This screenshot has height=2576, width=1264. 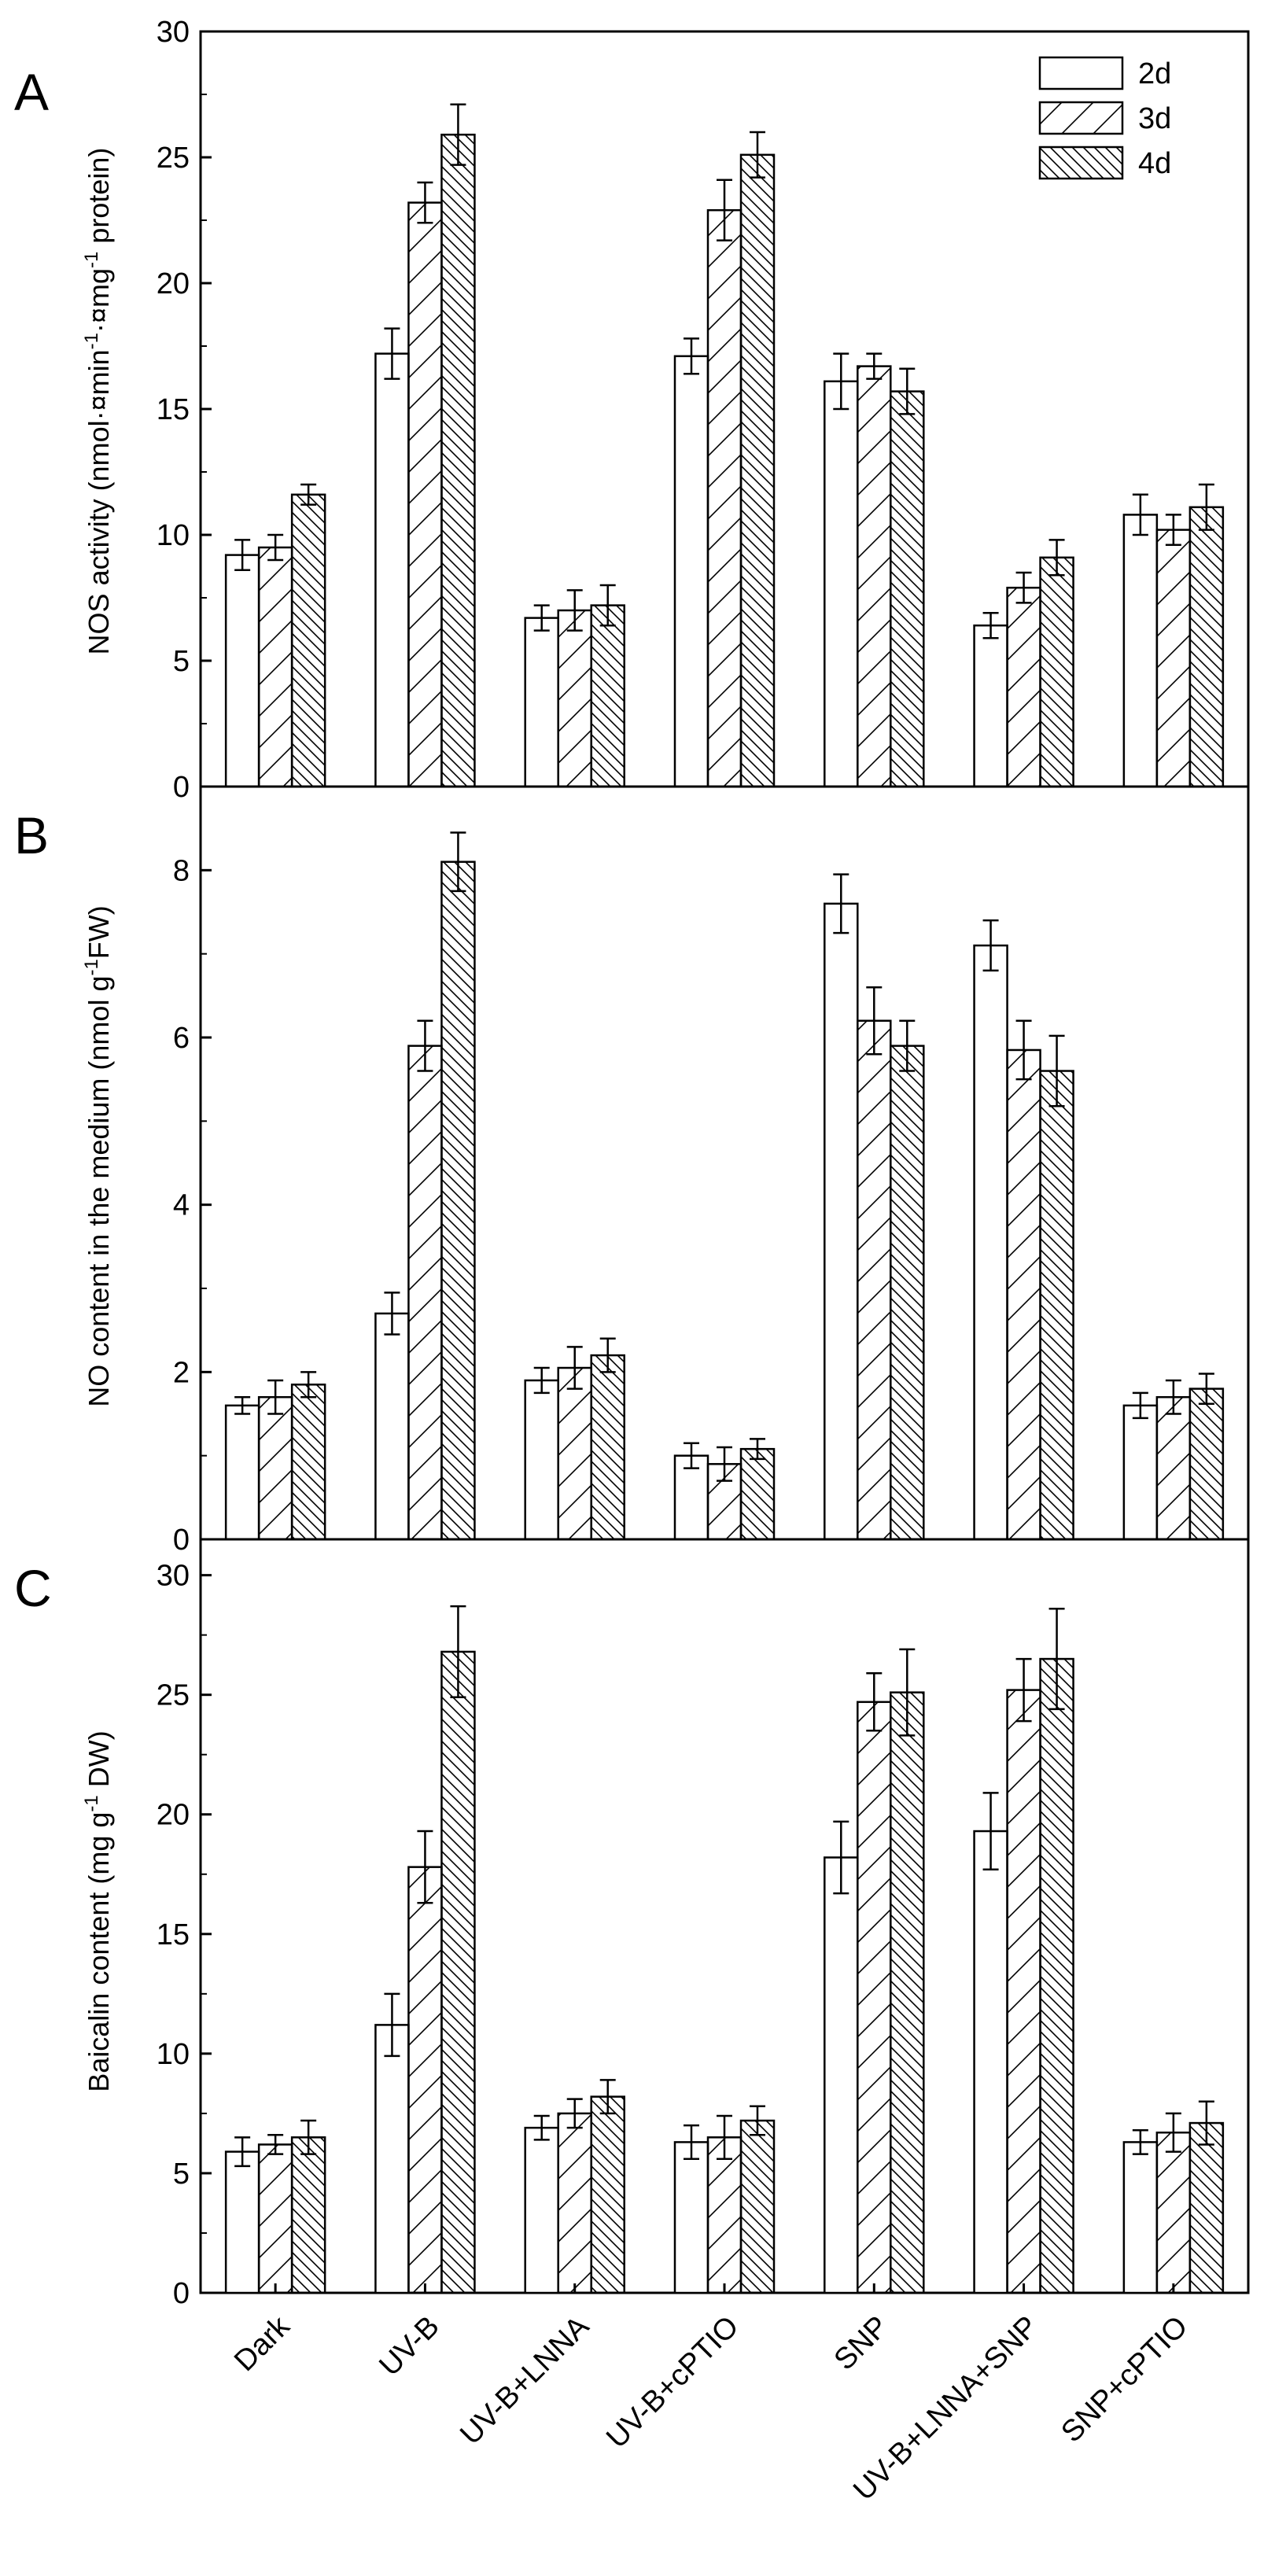 What do you see at coordinates (31, 92) in the screenshot?
I see `panel-label-a: A` at bounding box center [31, 92].